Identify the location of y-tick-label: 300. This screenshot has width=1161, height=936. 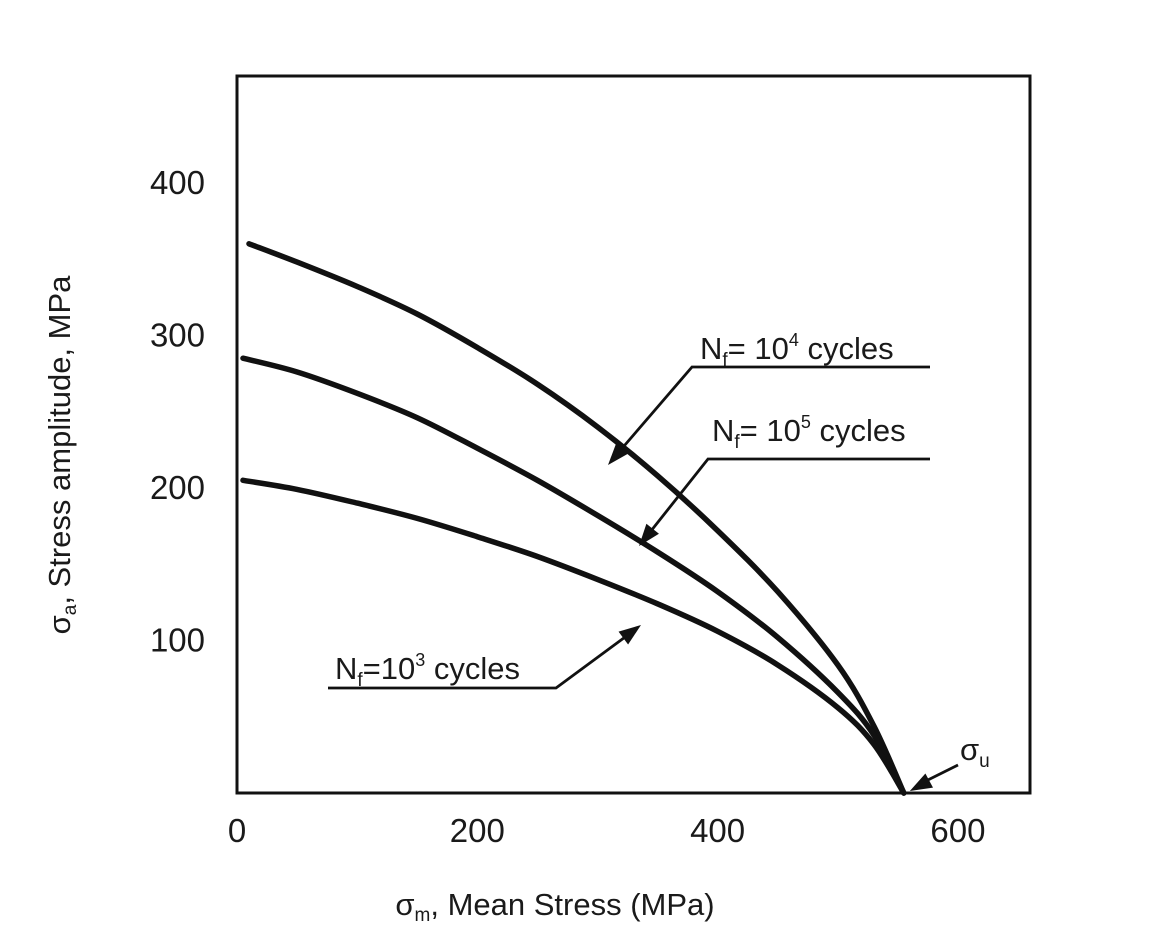
(177, 334).